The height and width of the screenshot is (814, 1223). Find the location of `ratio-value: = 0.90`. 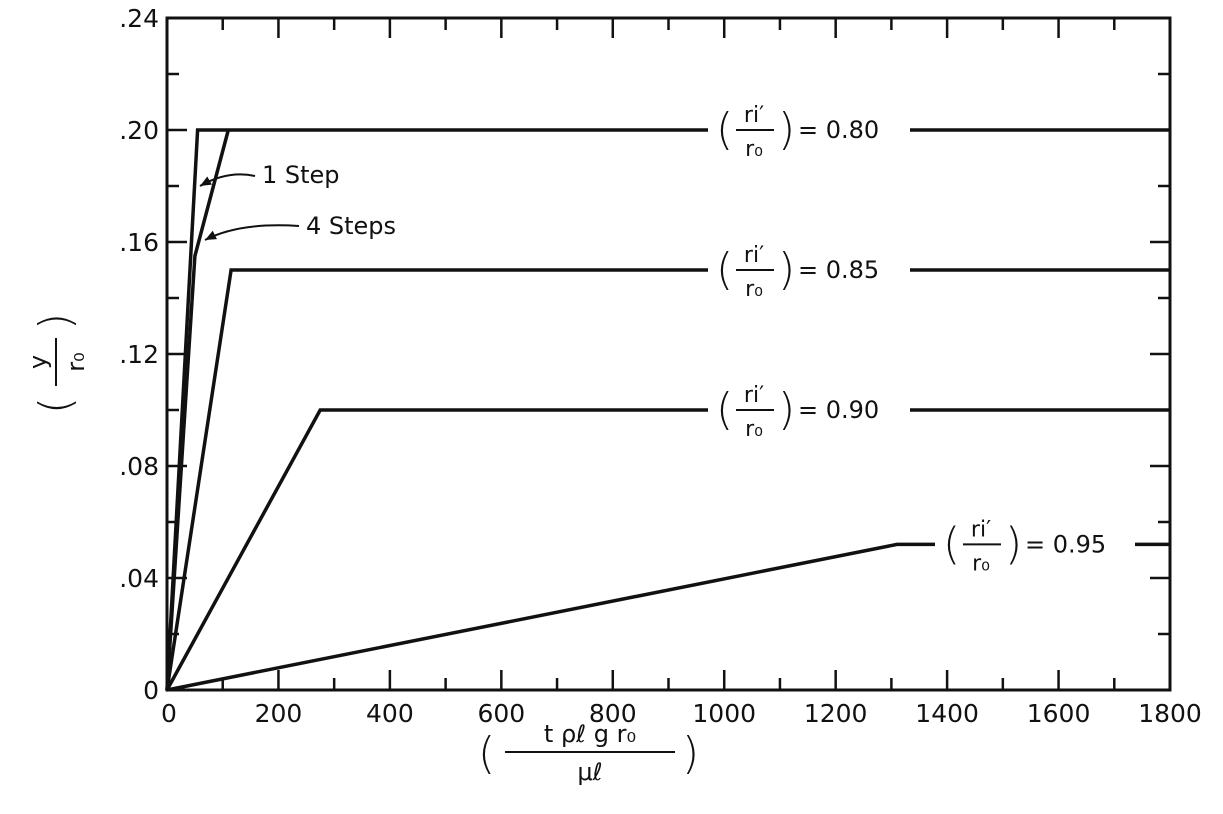

ratio-value: = 0.90 is located at coordinates (838, 410).